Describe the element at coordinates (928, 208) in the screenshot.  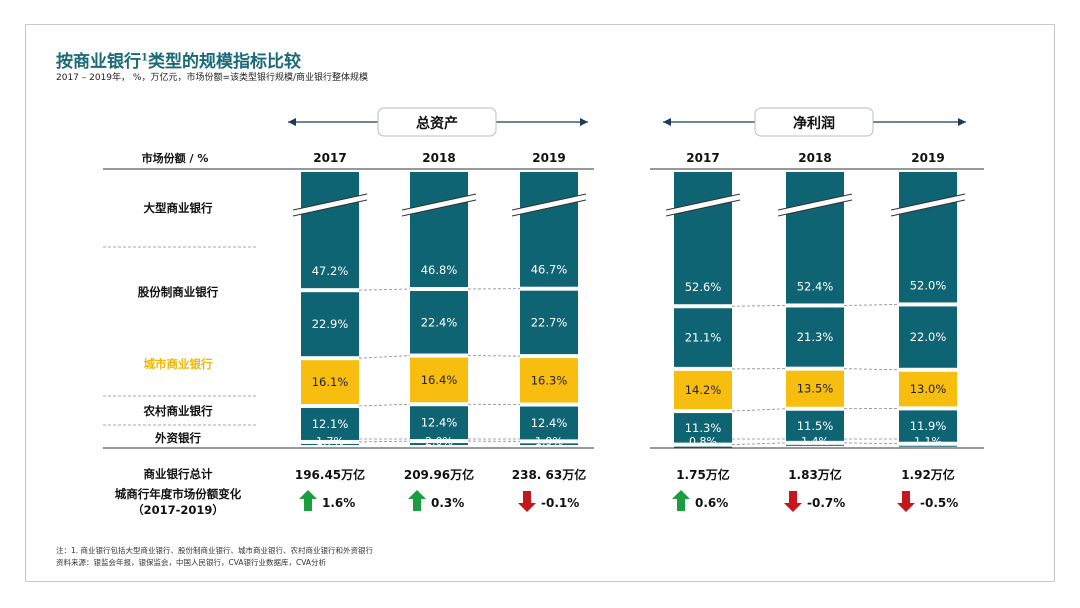
I see `panel-2-break-line-b-2019` at that location.